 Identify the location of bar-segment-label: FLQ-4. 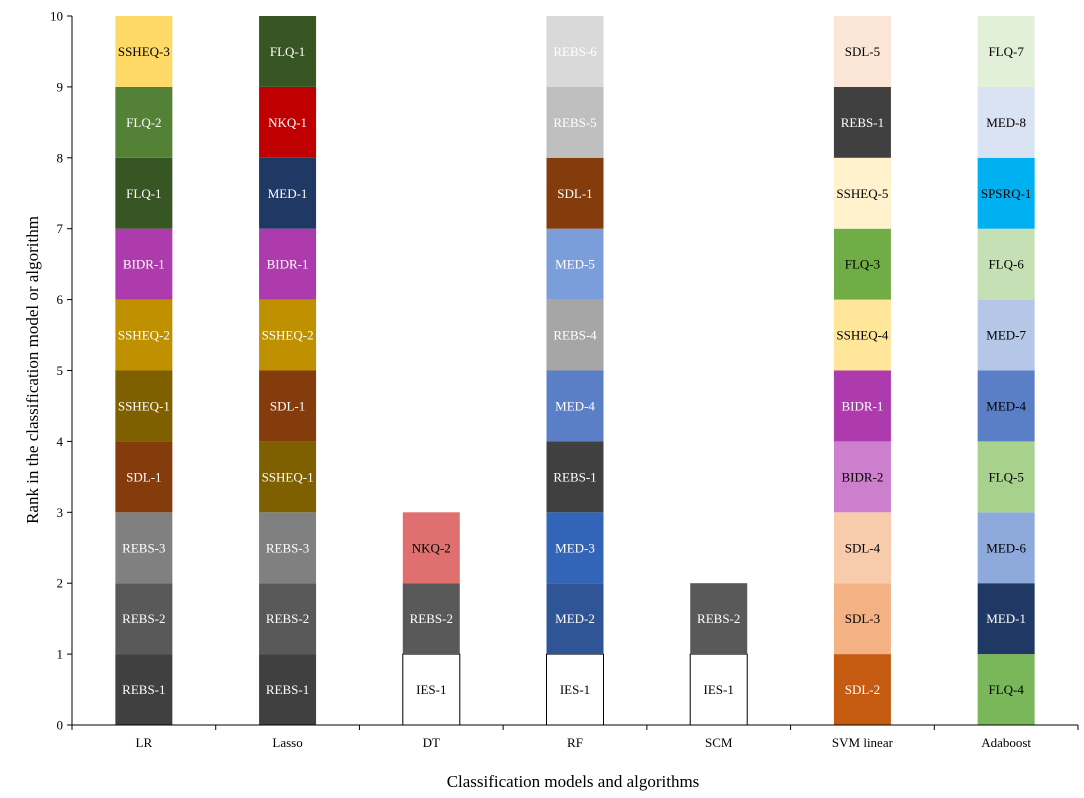
(1006, 689).